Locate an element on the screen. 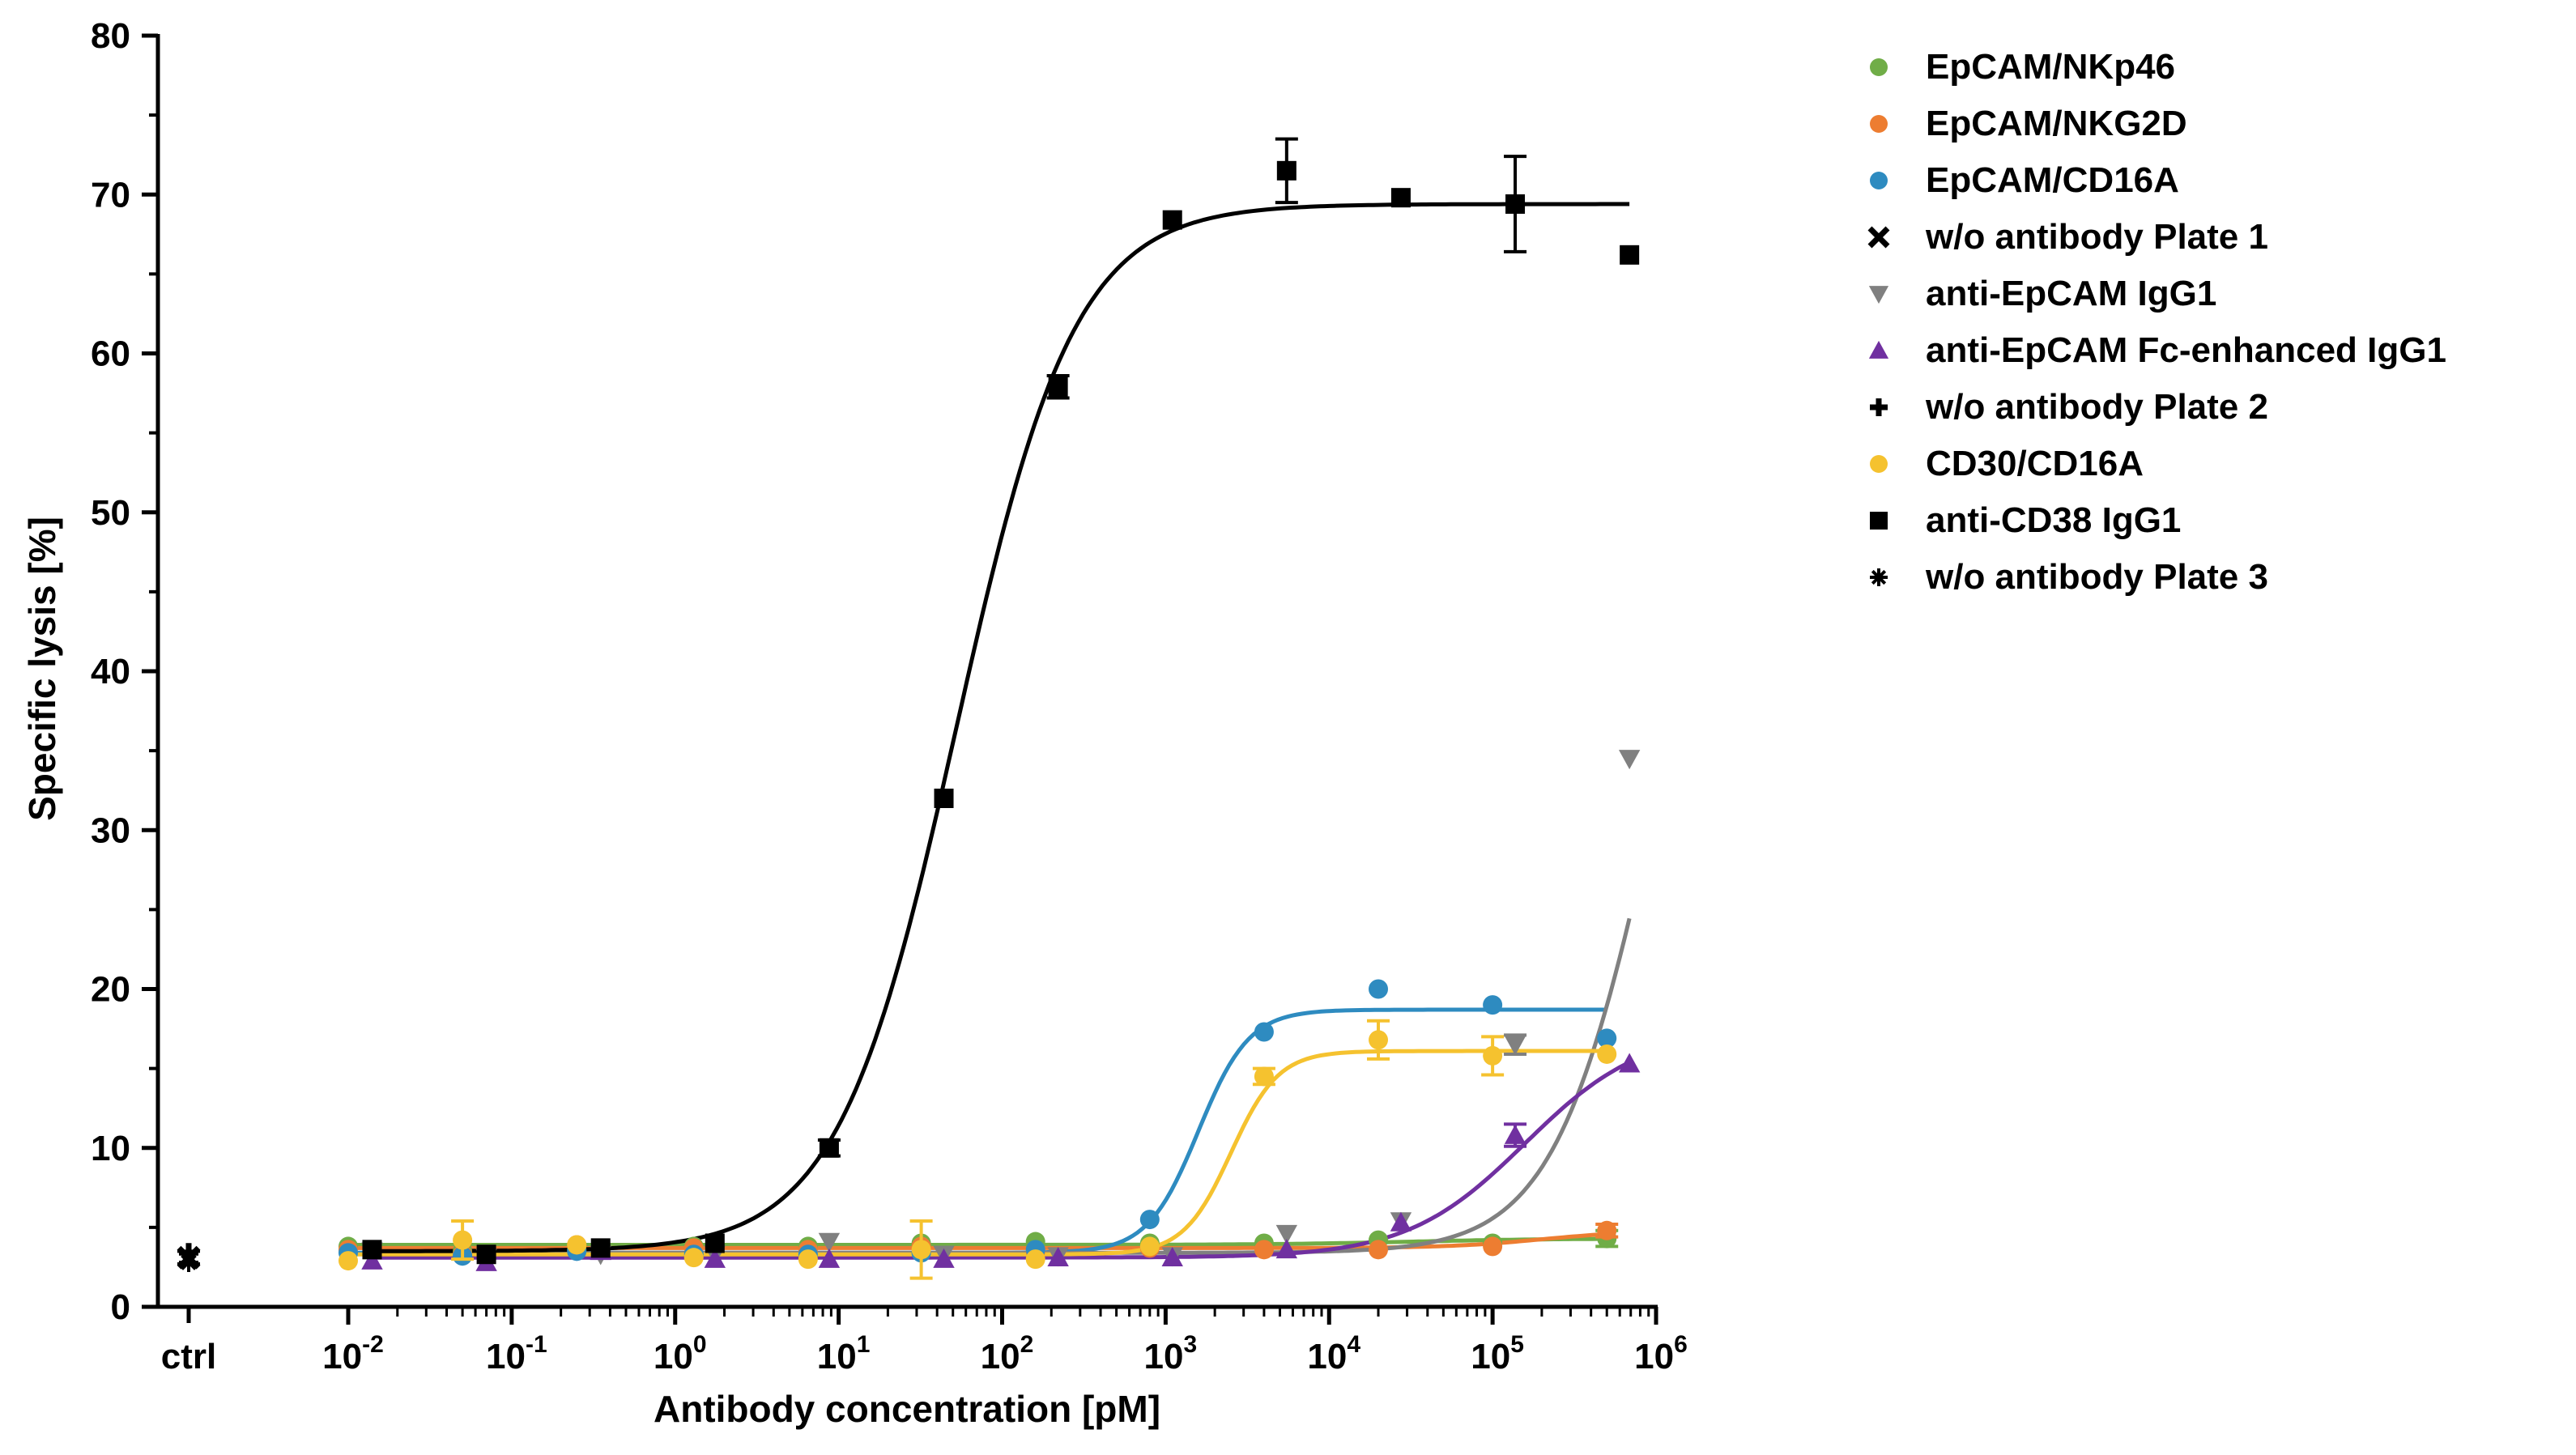 This screenshot has width=2576, height=1455. legend-label: EpCAM/CD16A is located at coordinates (2052, 180).